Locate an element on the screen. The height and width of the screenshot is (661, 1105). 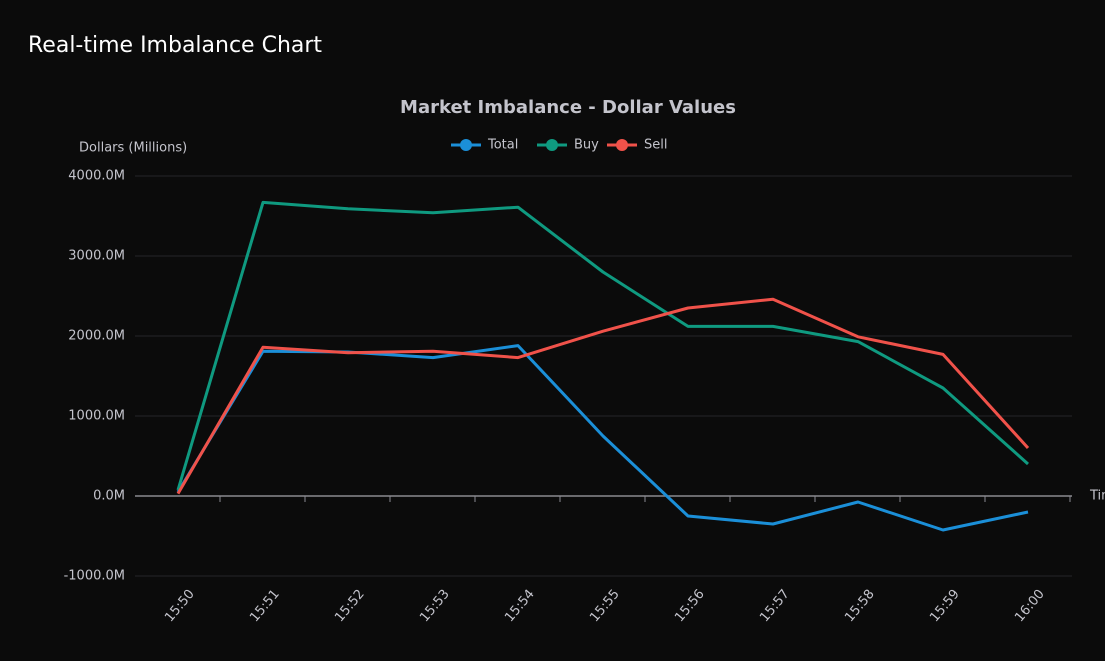
y-axis-title: Dollars (Millions) is located at coordinates (133, 148).